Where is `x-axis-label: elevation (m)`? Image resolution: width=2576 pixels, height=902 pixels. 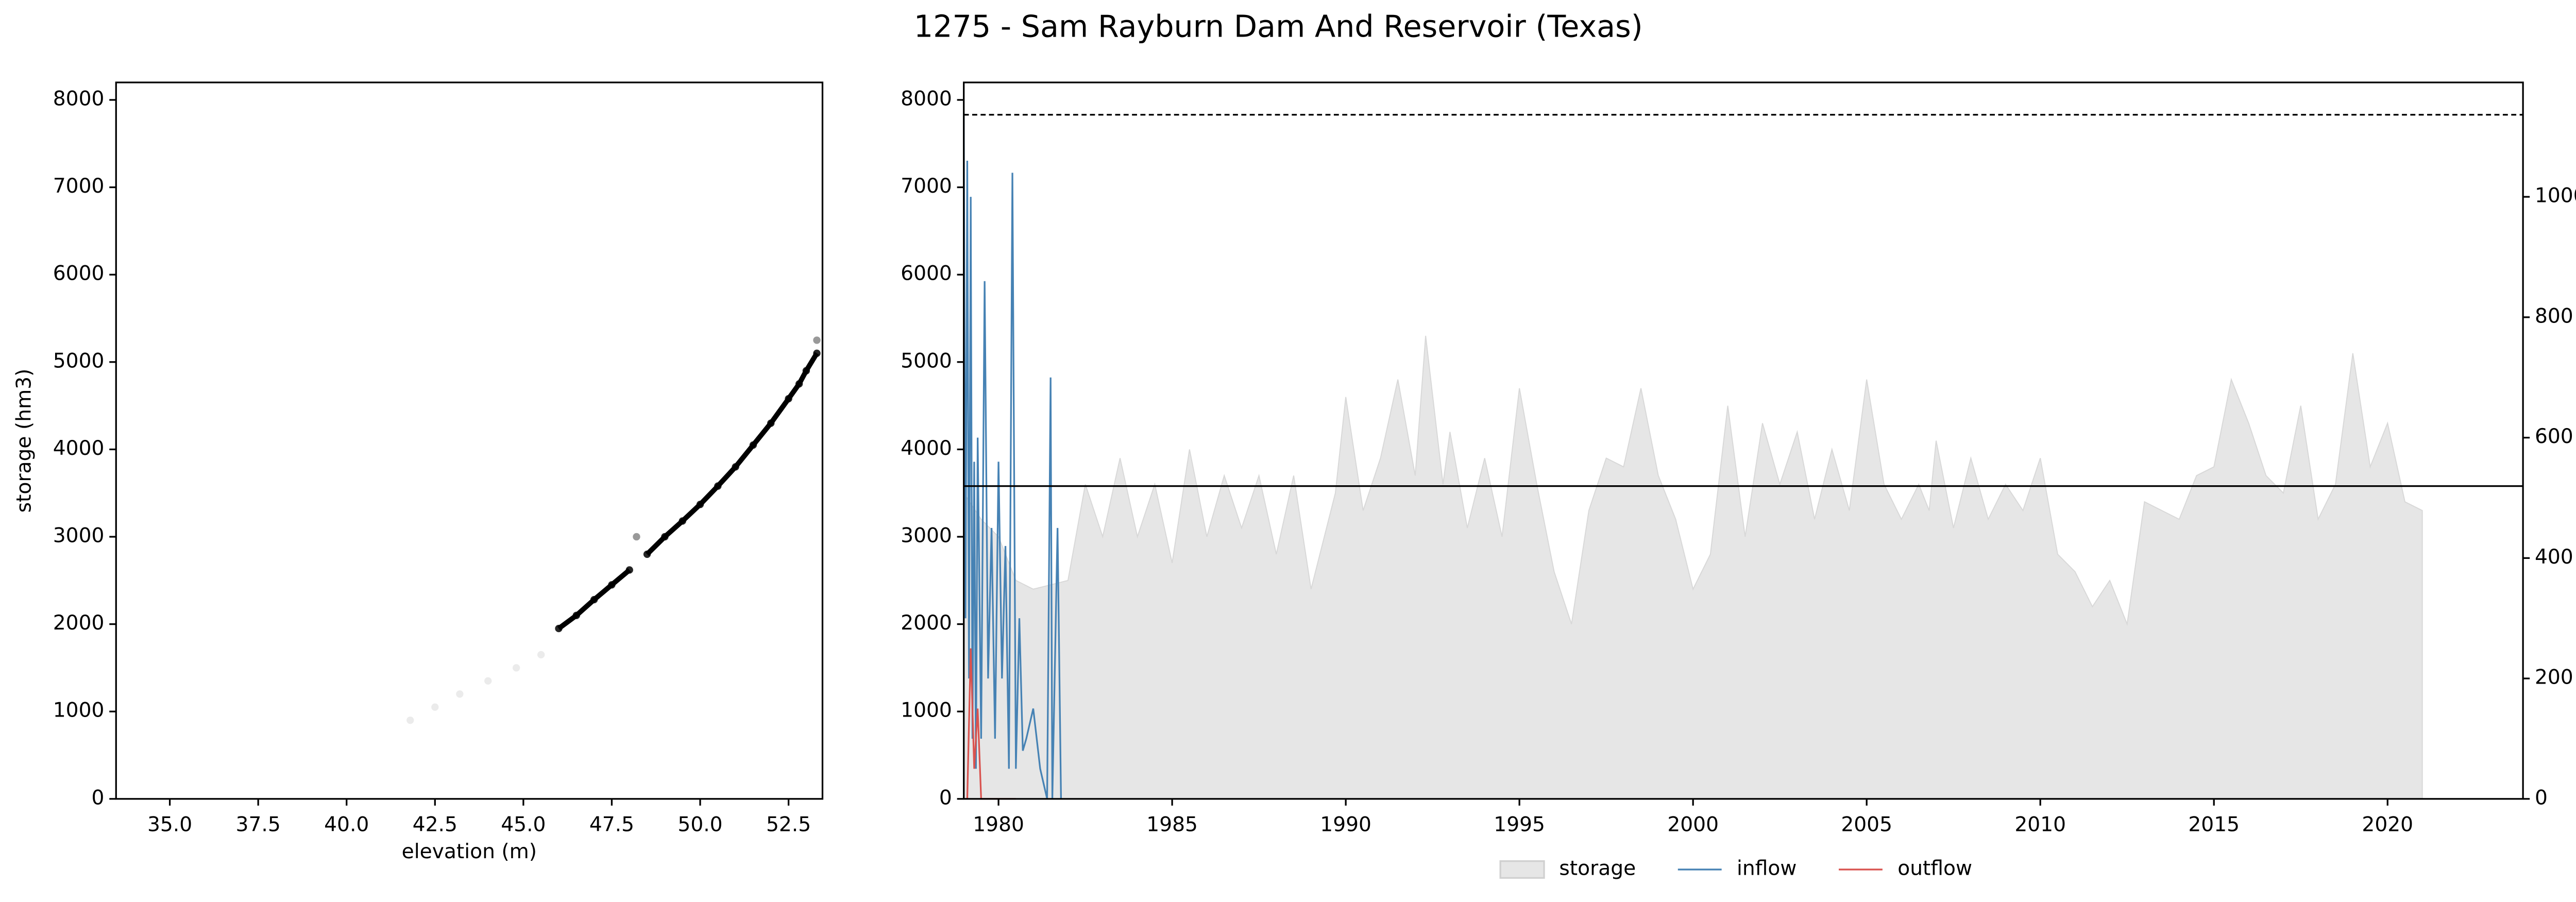
x-axis-label: elevation (m) is located at coordinates (469, 852).